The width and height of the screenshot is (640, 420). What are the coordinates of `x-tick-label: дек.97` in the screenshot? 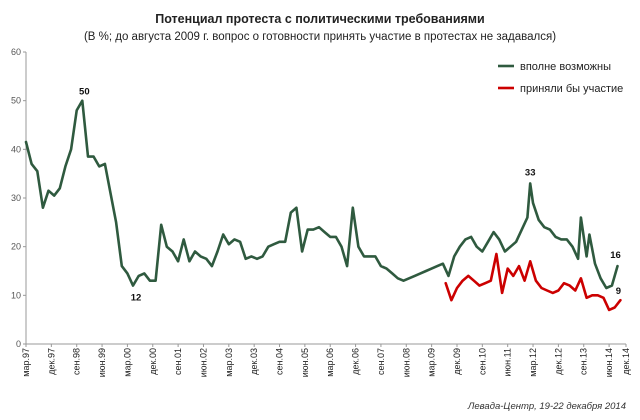 It's located at (51, 361).